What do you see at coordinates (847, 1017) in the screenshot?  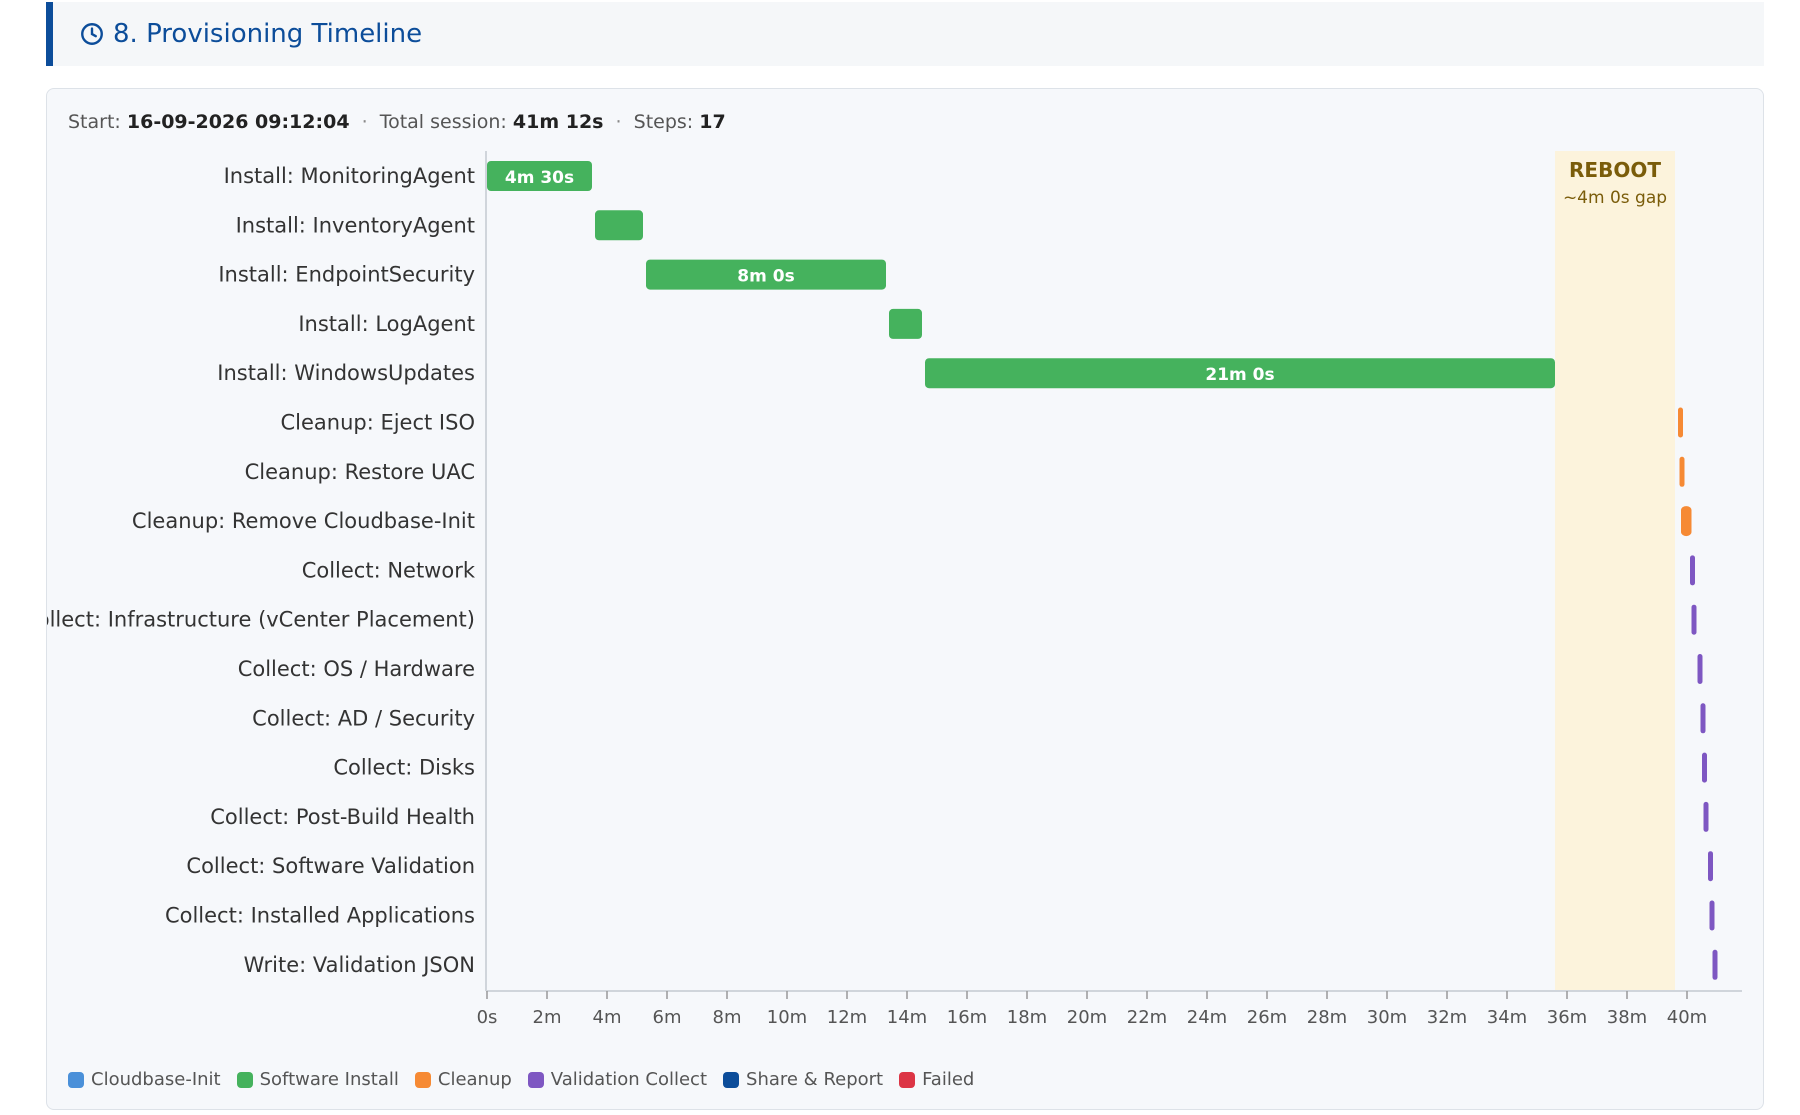 I see `x-tick-label: 12m` at bounding box center [847, 1017].